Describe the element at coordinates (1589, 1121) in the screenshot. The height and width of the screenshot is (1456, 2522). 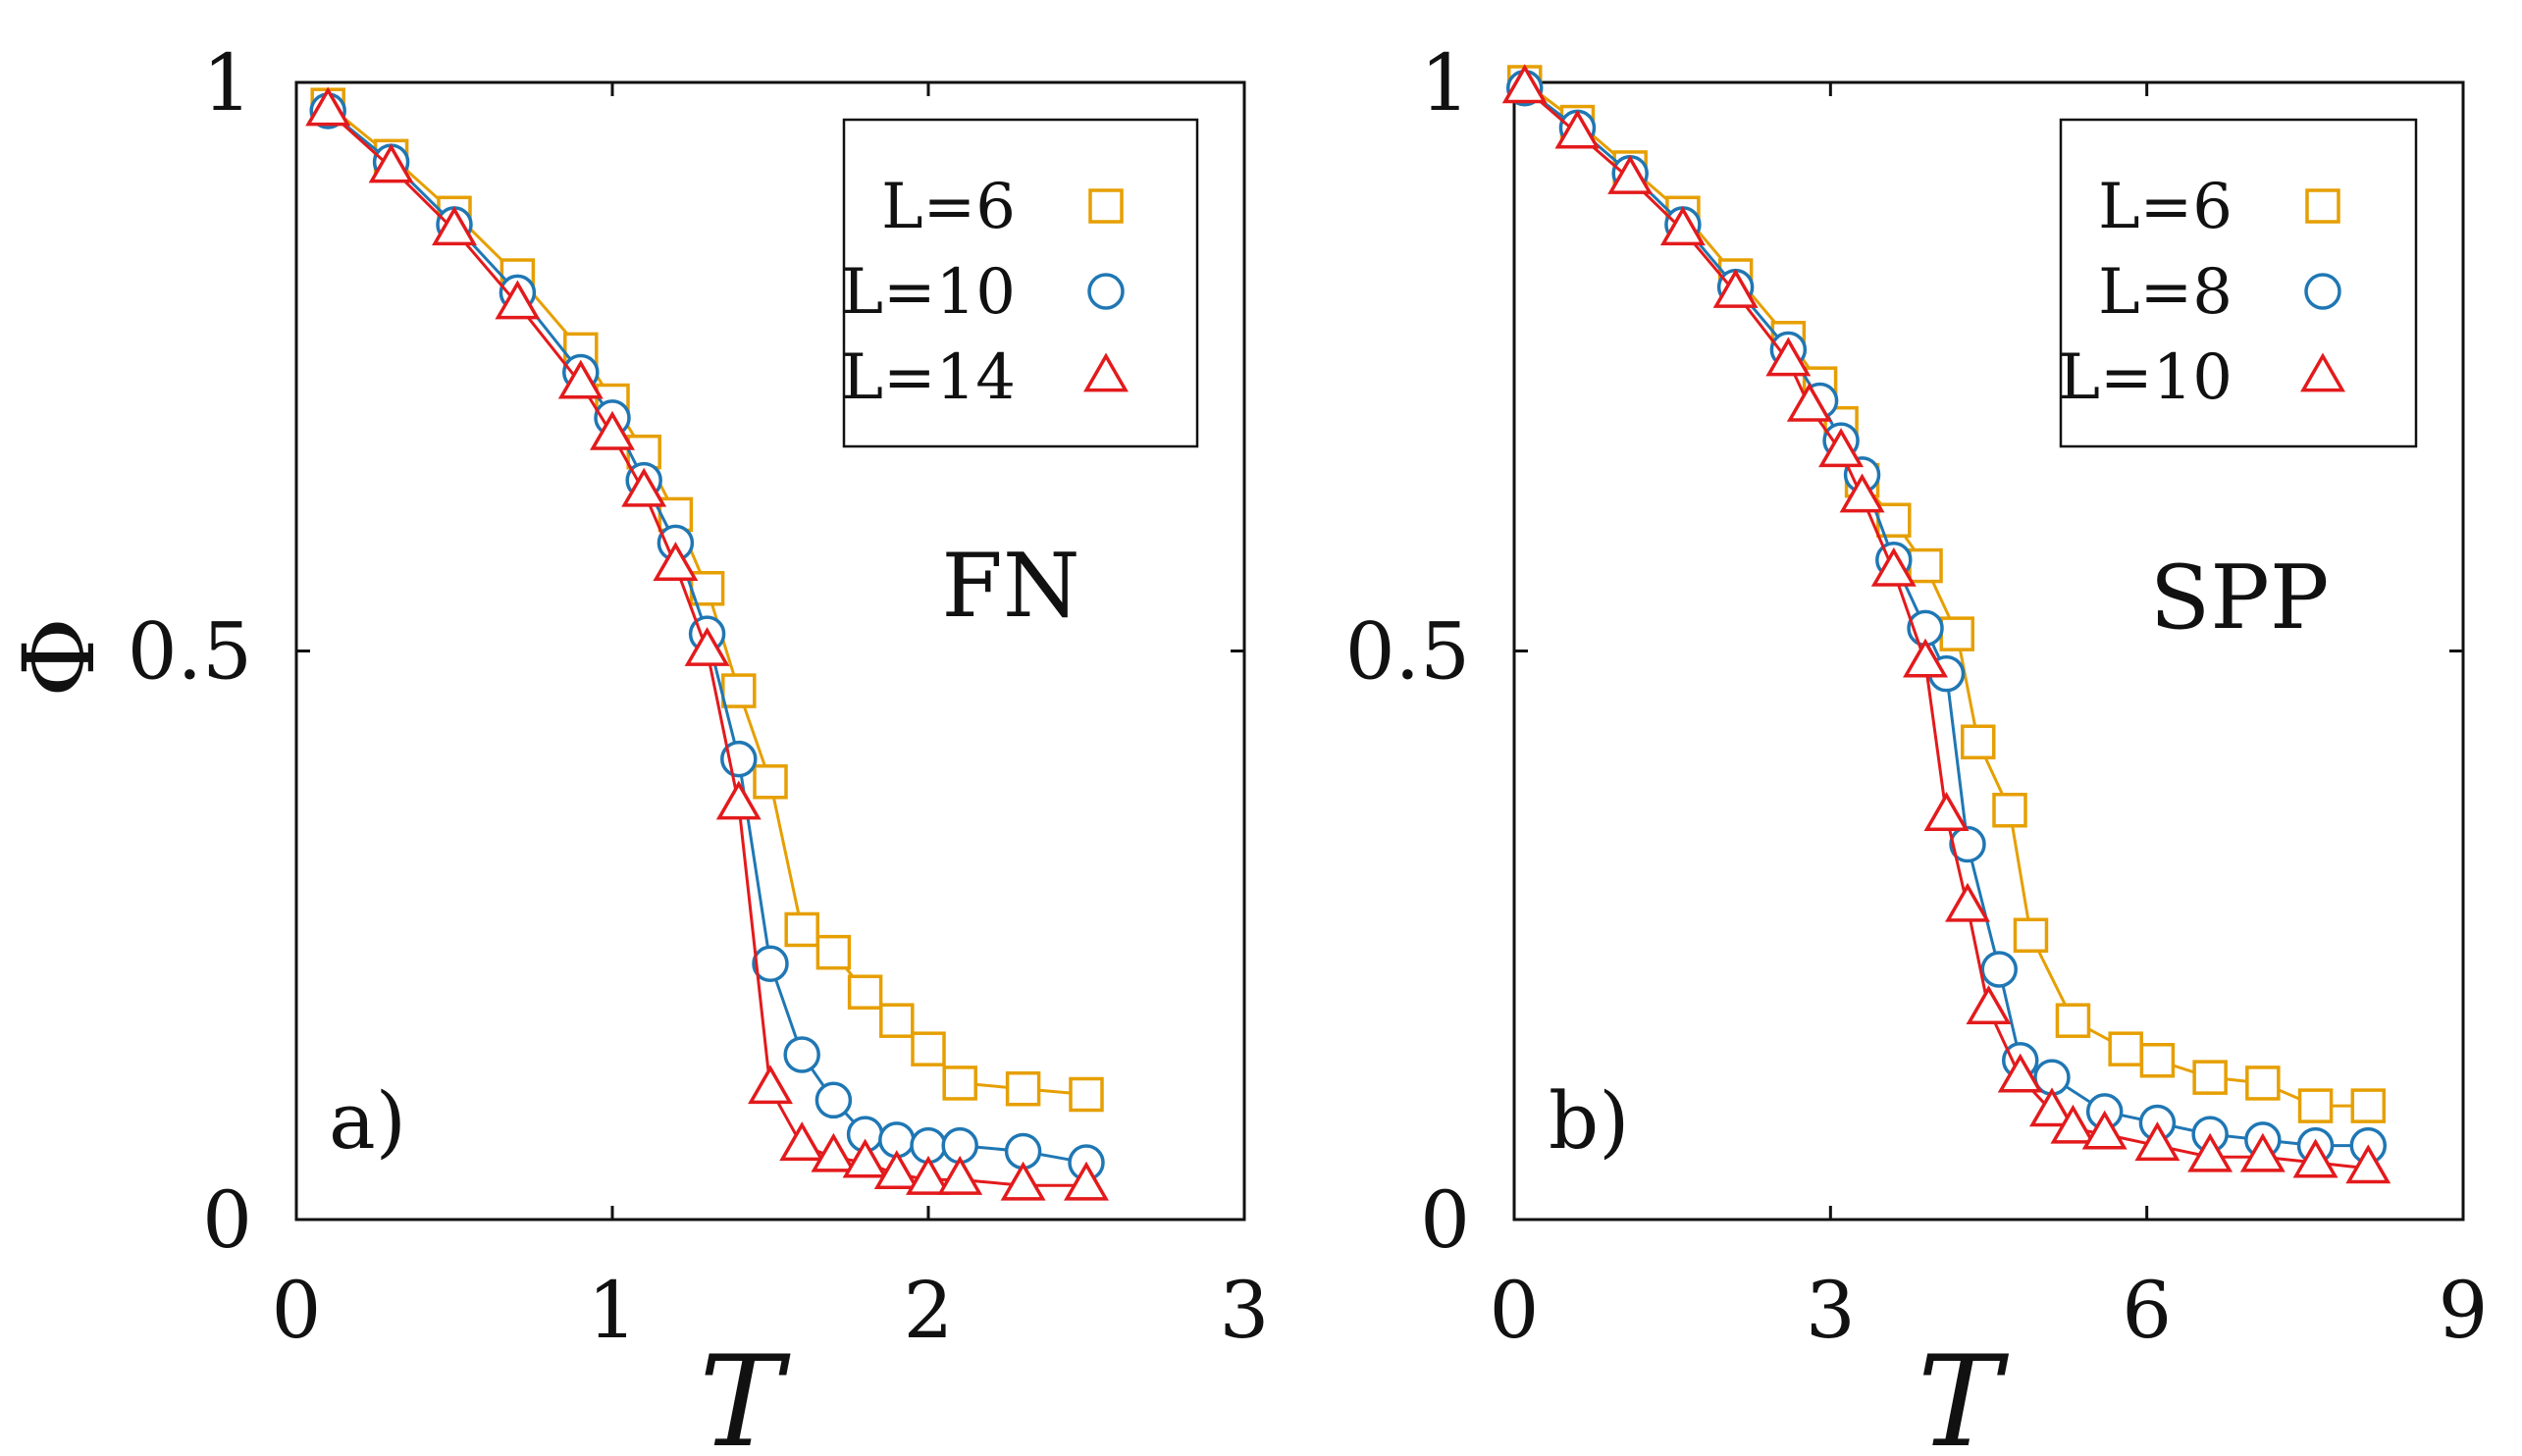
I see `panel-label: b)` at that location.